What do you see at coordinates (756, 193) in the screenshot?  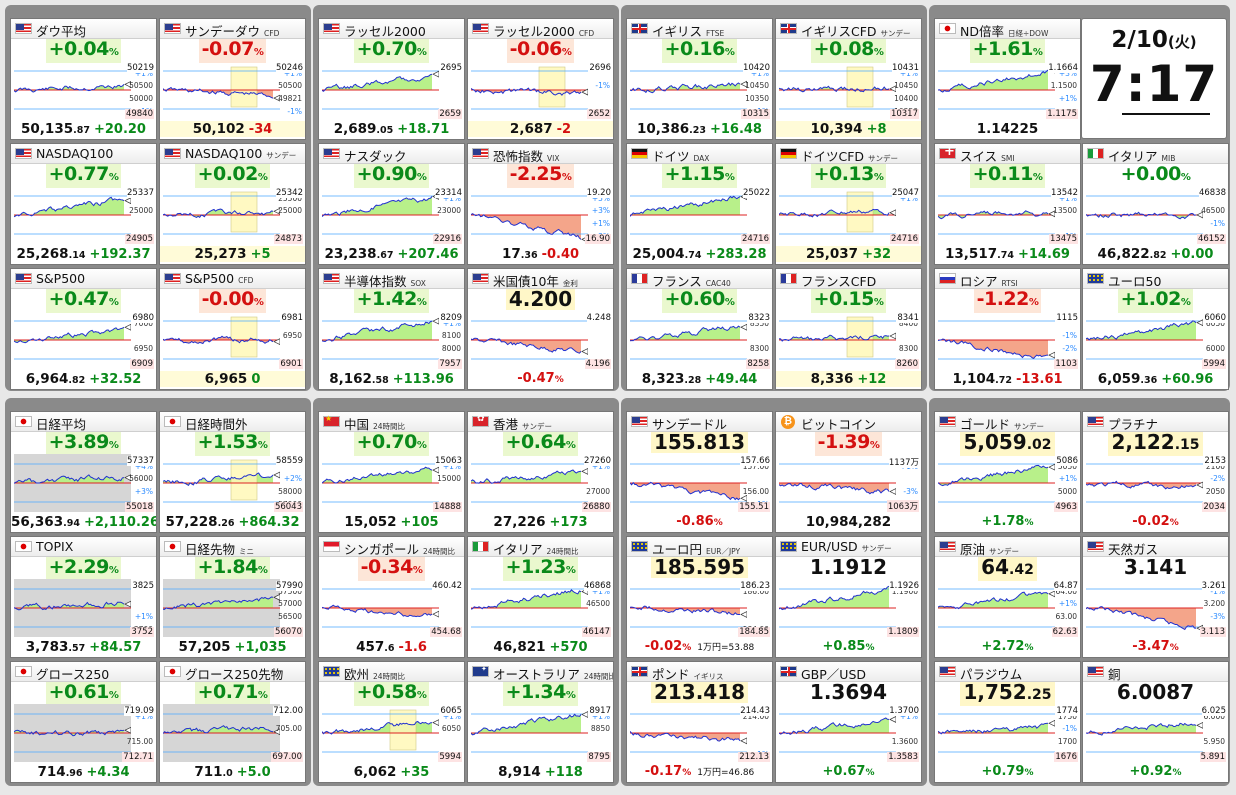 I see `high-value: 25022` at bounding box center [756, 193].